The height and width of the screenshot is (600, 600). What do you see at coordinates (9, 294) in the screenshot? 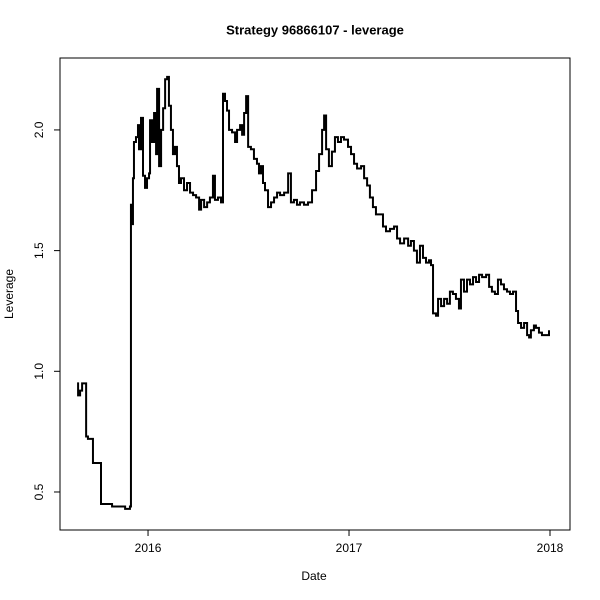
I see `y-axis-label: Leverage` at bounding box center [9, 294].